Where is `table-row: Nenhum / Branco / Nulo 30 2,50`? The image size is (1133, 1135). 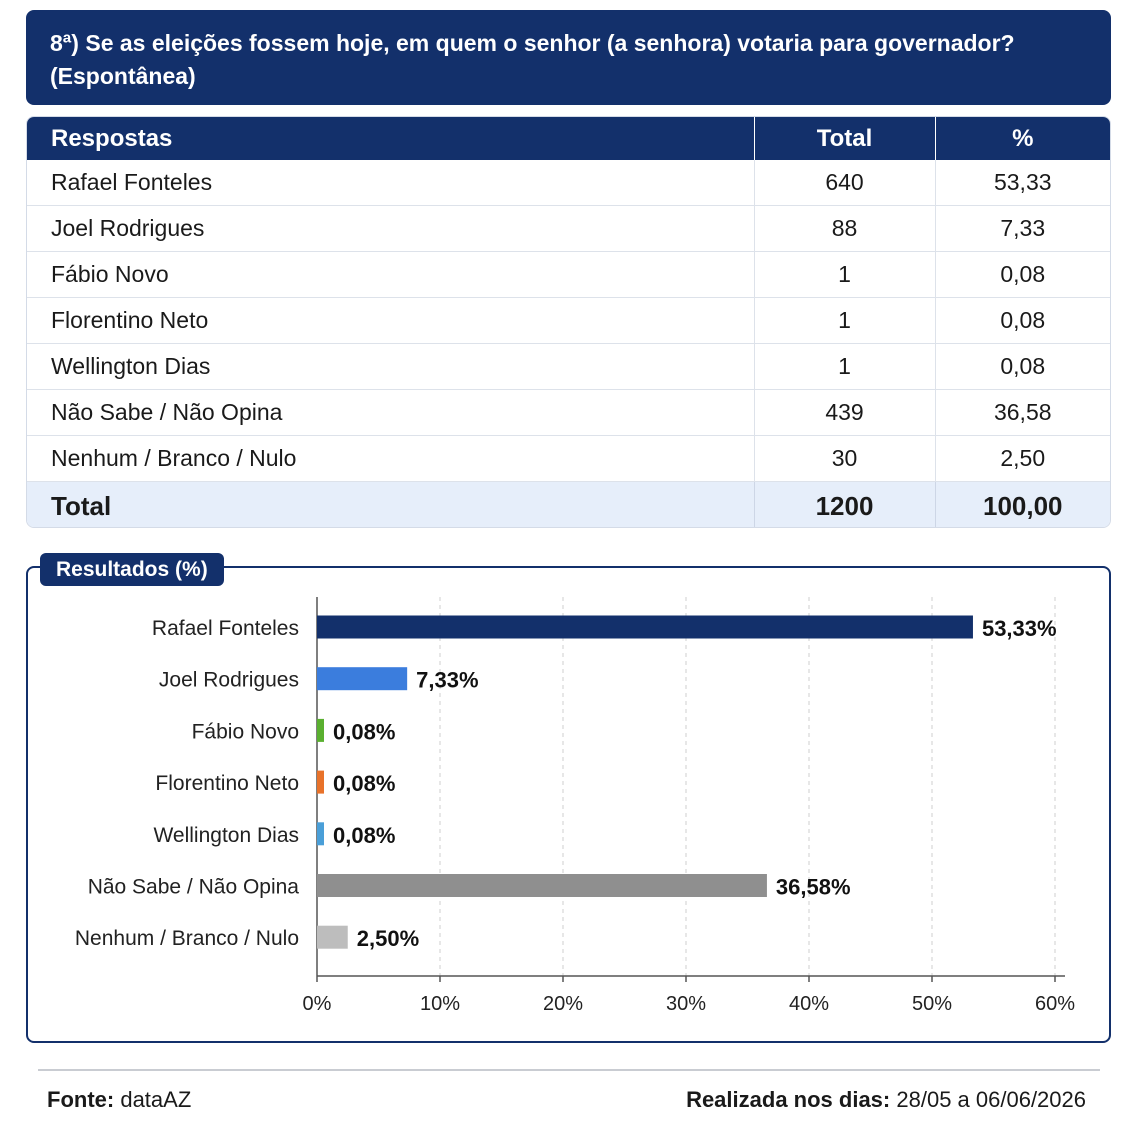 table-row: Nenhum / Branco / Nulo 30 2,50 is located at coordinates (568, 458).